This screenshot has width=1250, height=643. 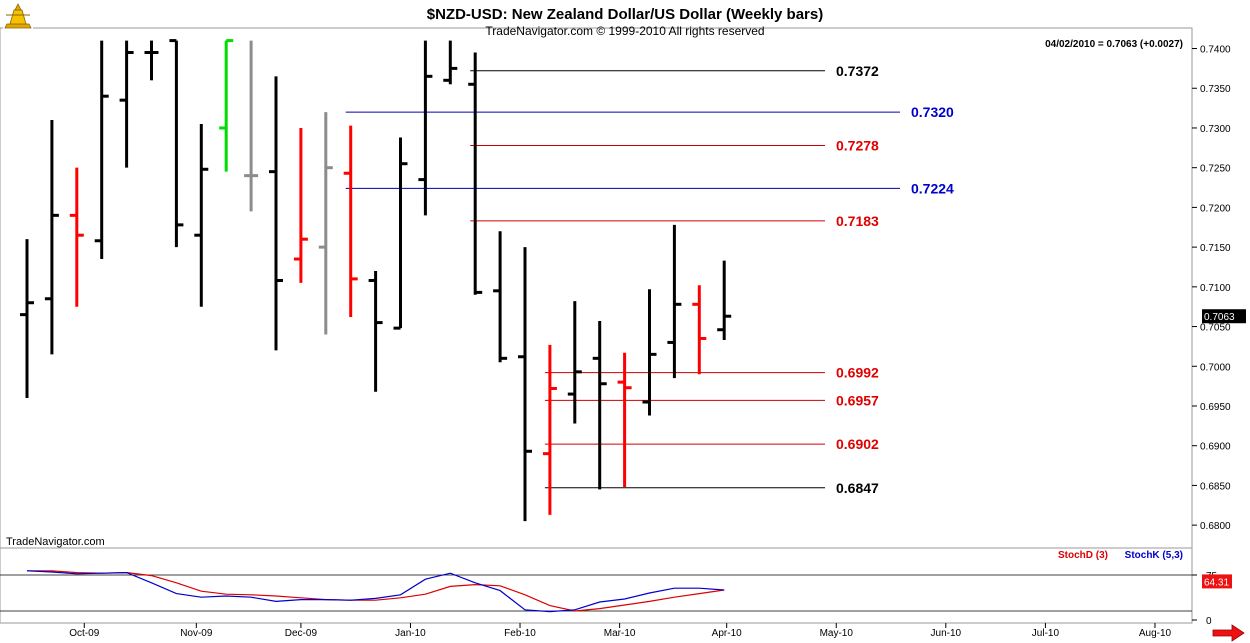 I want to click on price-tick-label: 0.7150, so click(x=1215, y=248).